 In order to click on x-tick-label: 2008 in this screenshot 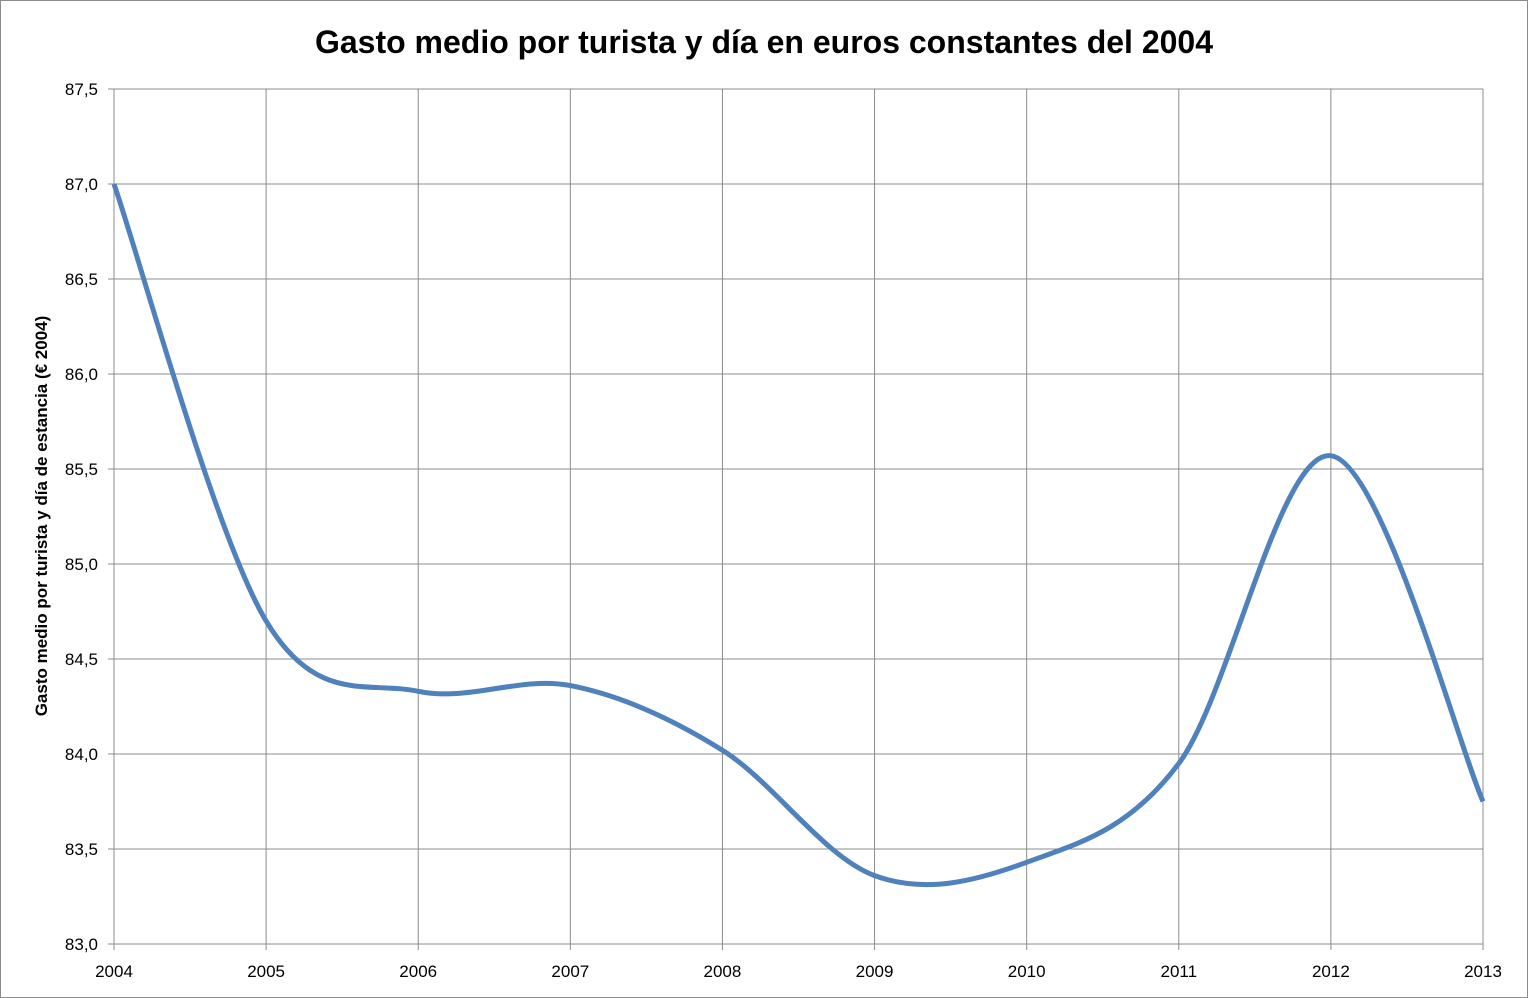, I will do `click(723, 971)`.